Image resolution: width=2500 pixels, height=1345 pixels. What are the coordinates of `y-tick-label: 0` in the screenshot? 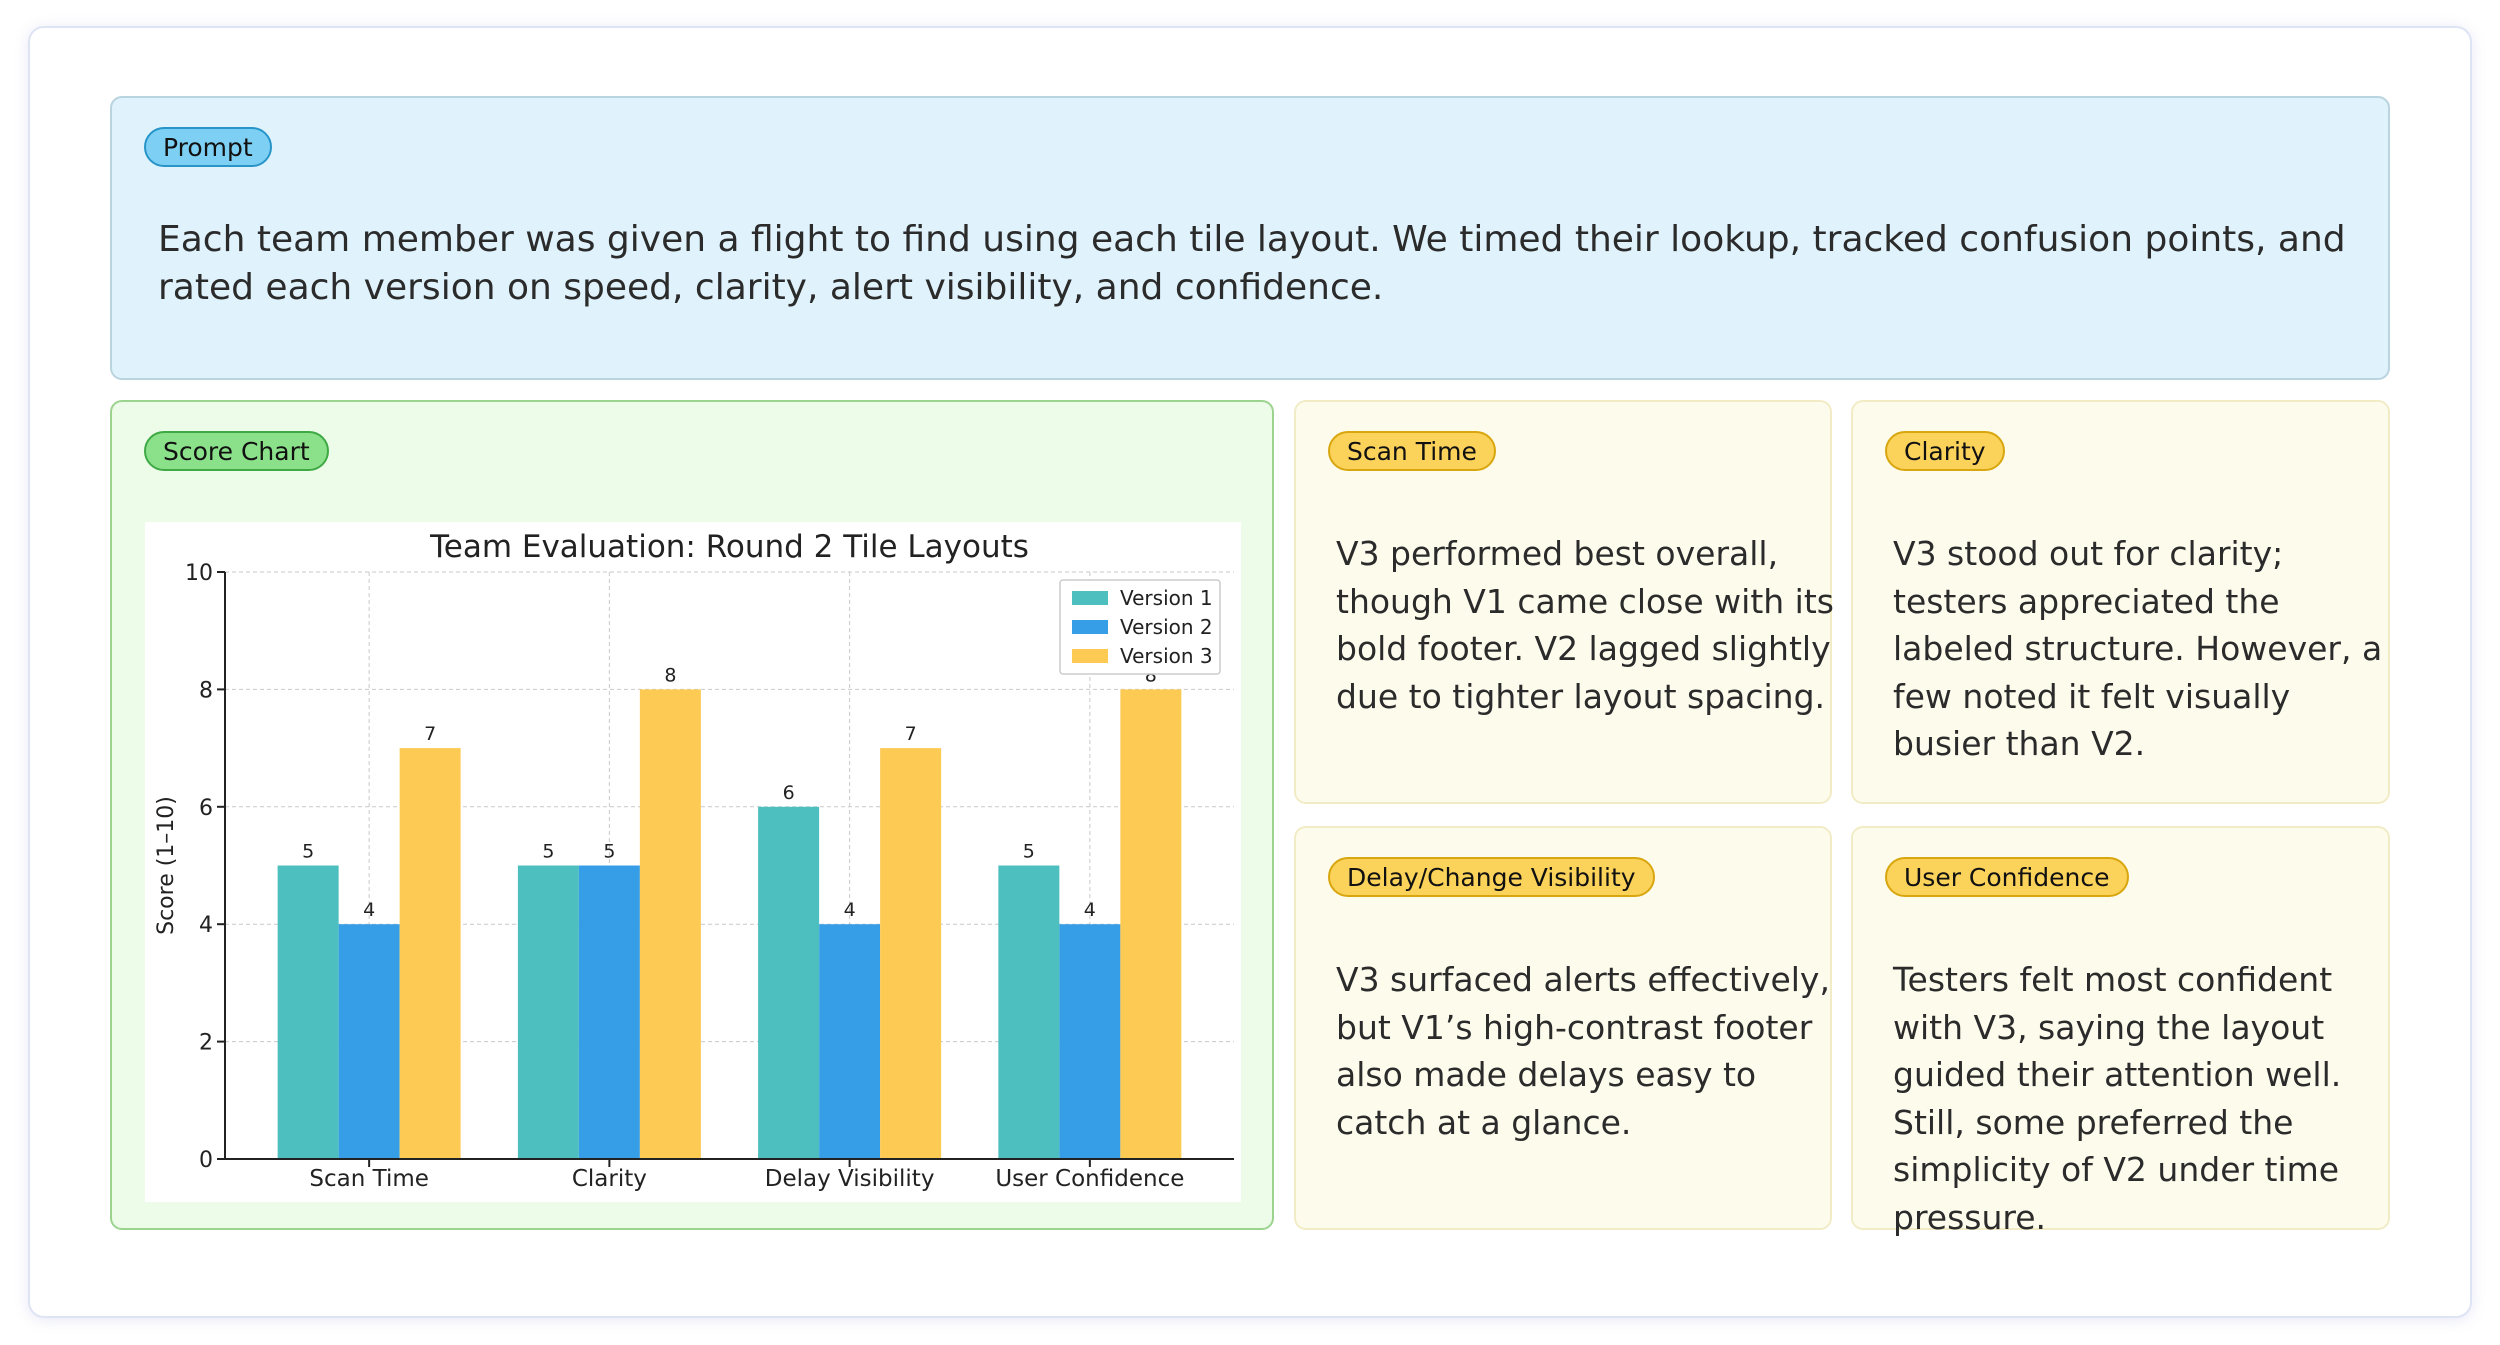 It's located at (206, 1160).